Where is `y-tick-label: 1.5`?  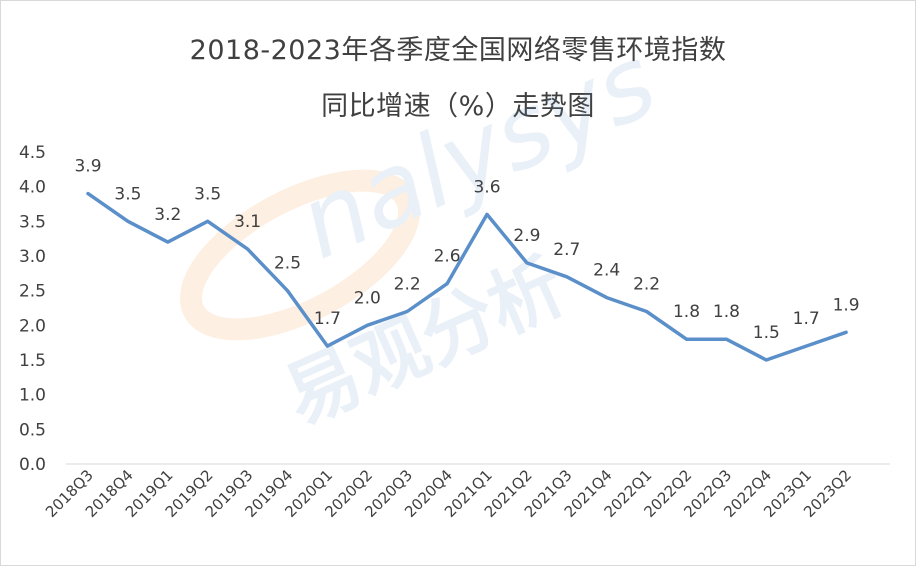
y-tick-label: 1.5 is located at coordinates (32, 361).